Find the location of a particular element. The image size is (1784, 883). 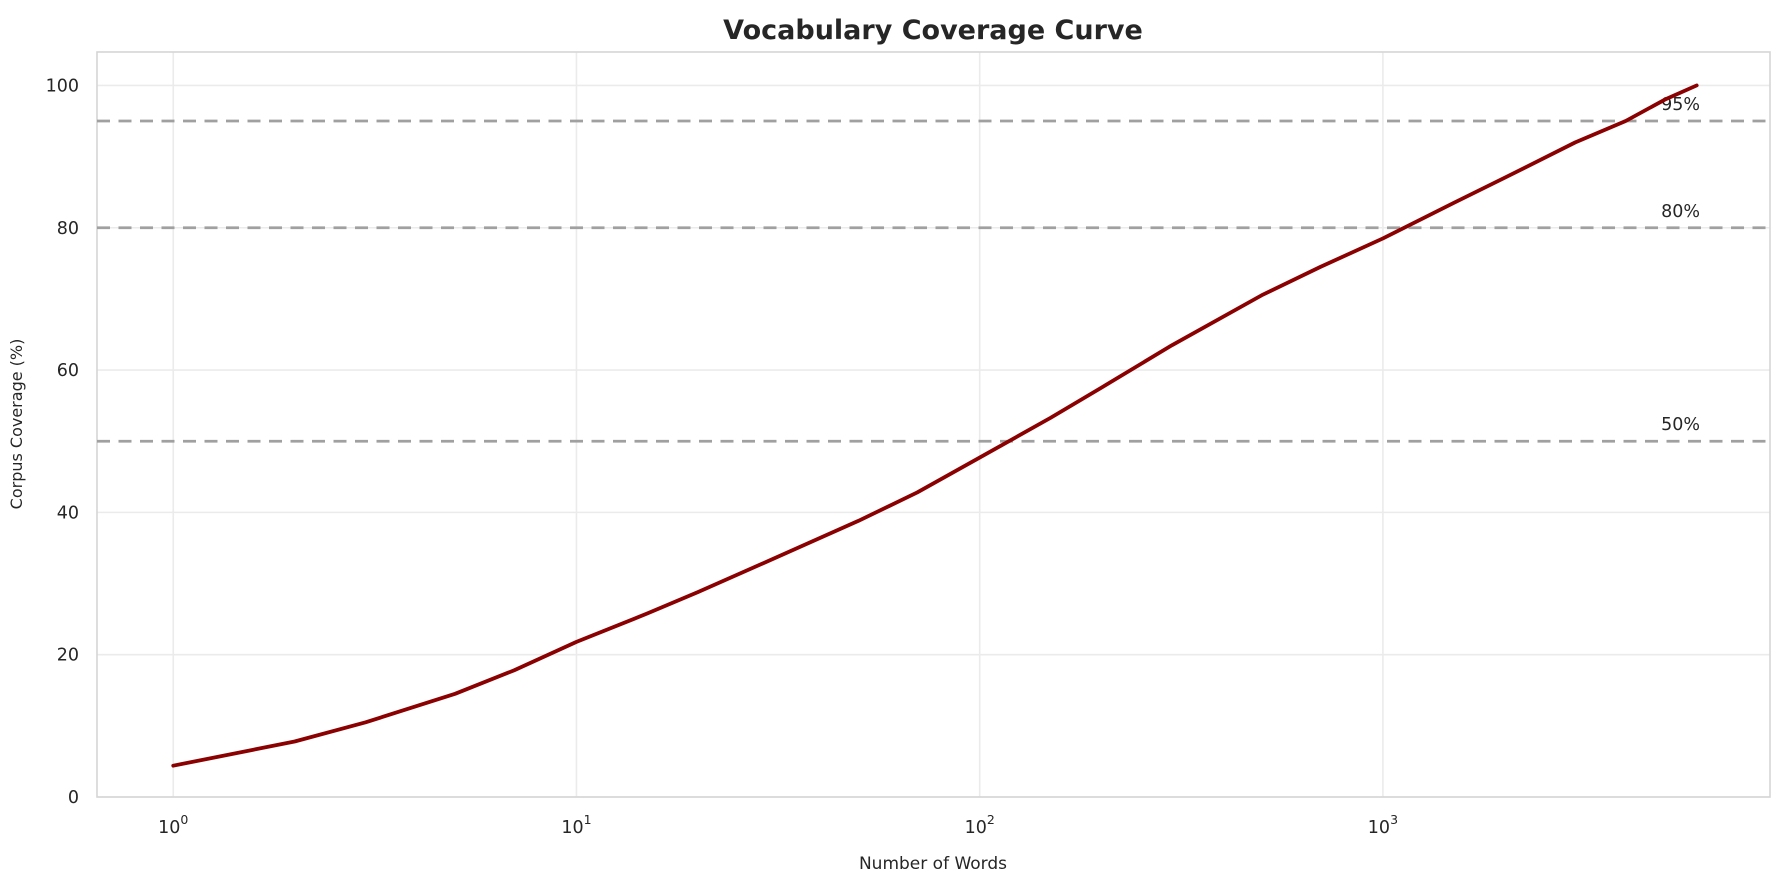

y-tick-label-80: 80 is located at coordinates (68, 229).